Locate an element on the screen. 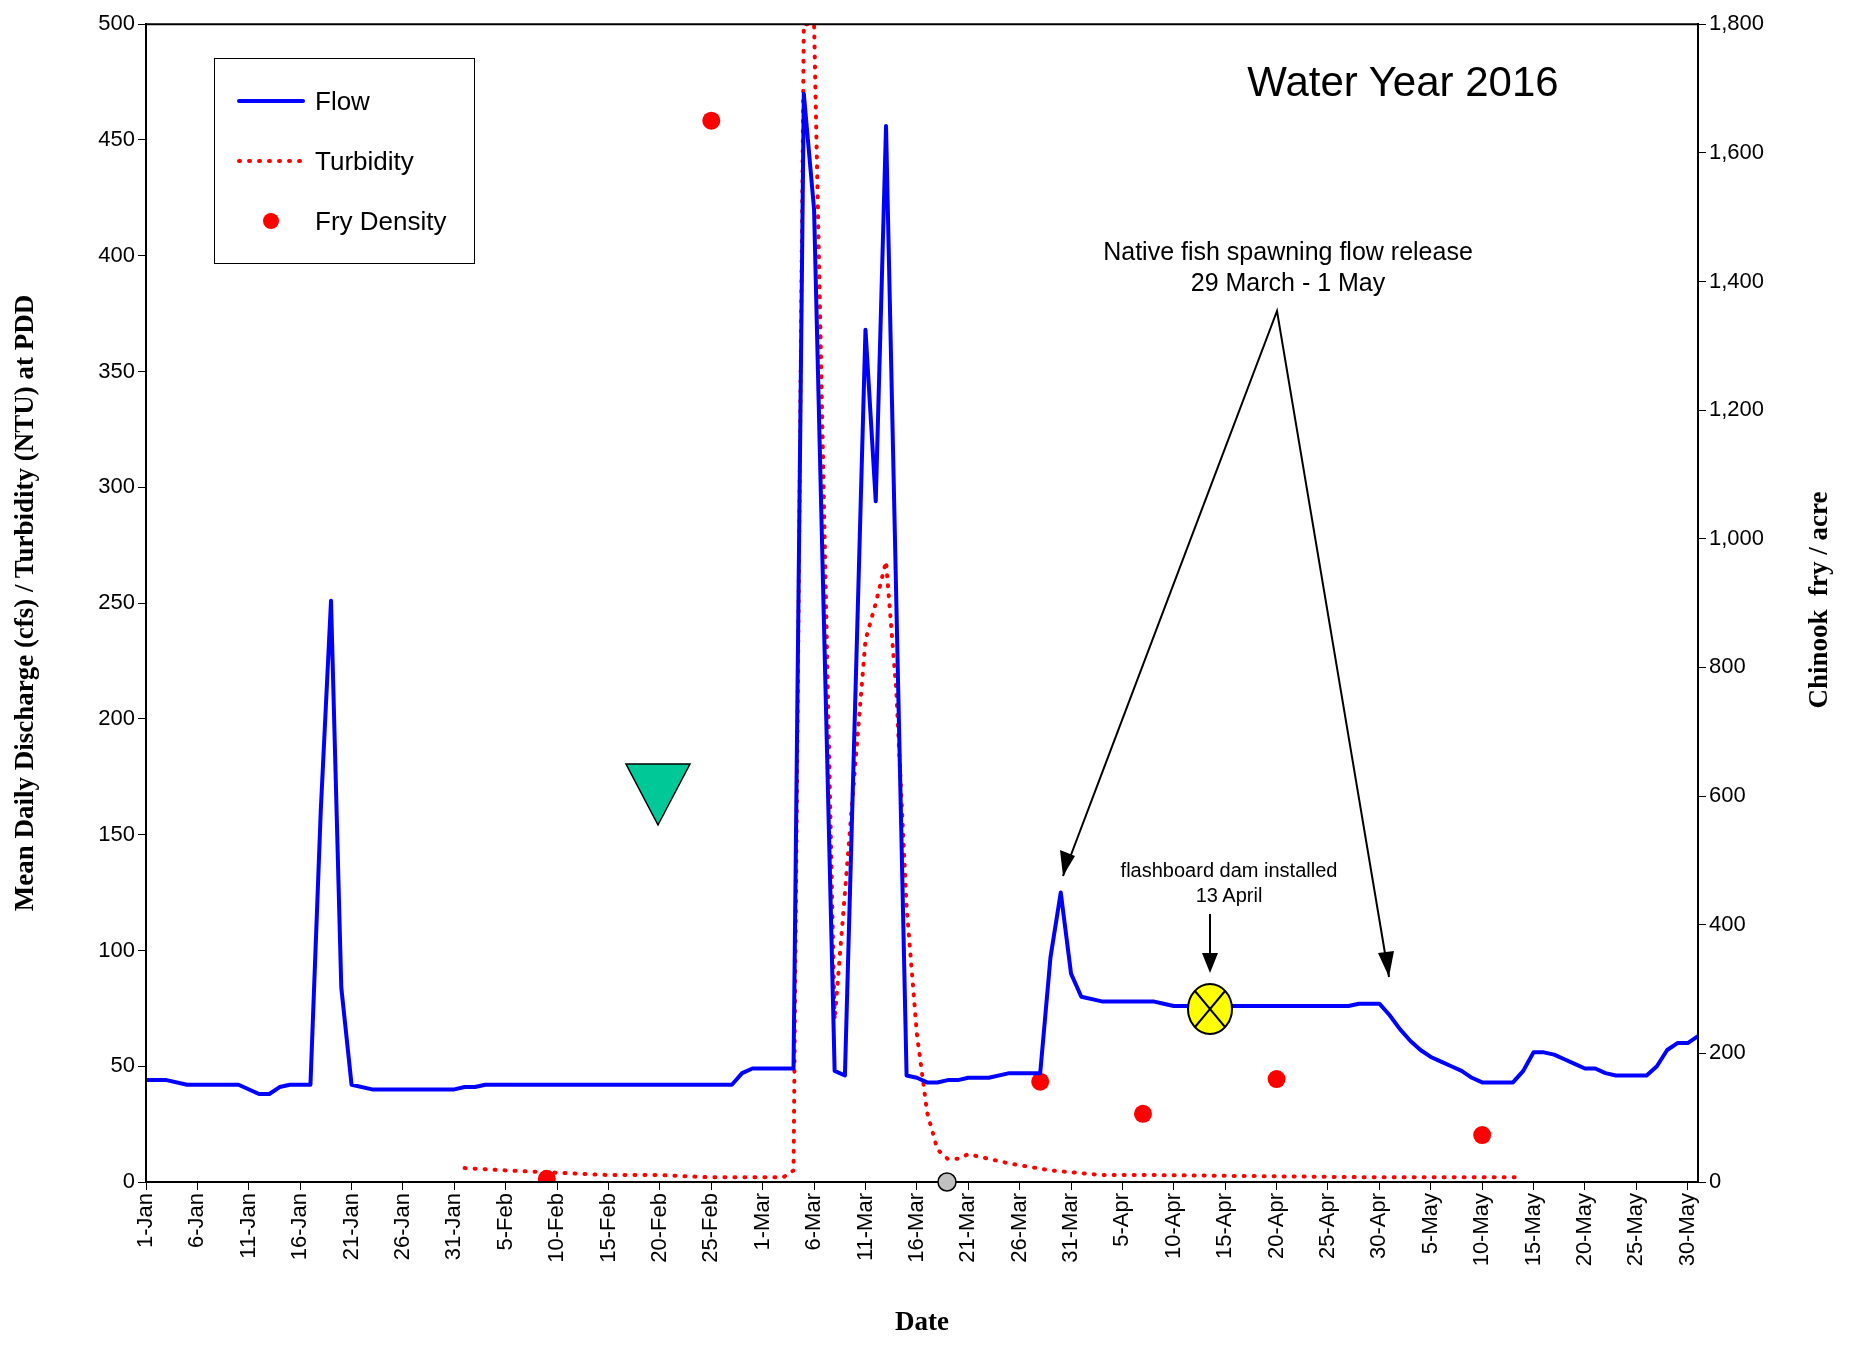 This screenshot has width=1857, height=1351. legend-label: Turbidity is located at coordinates (364, 161).